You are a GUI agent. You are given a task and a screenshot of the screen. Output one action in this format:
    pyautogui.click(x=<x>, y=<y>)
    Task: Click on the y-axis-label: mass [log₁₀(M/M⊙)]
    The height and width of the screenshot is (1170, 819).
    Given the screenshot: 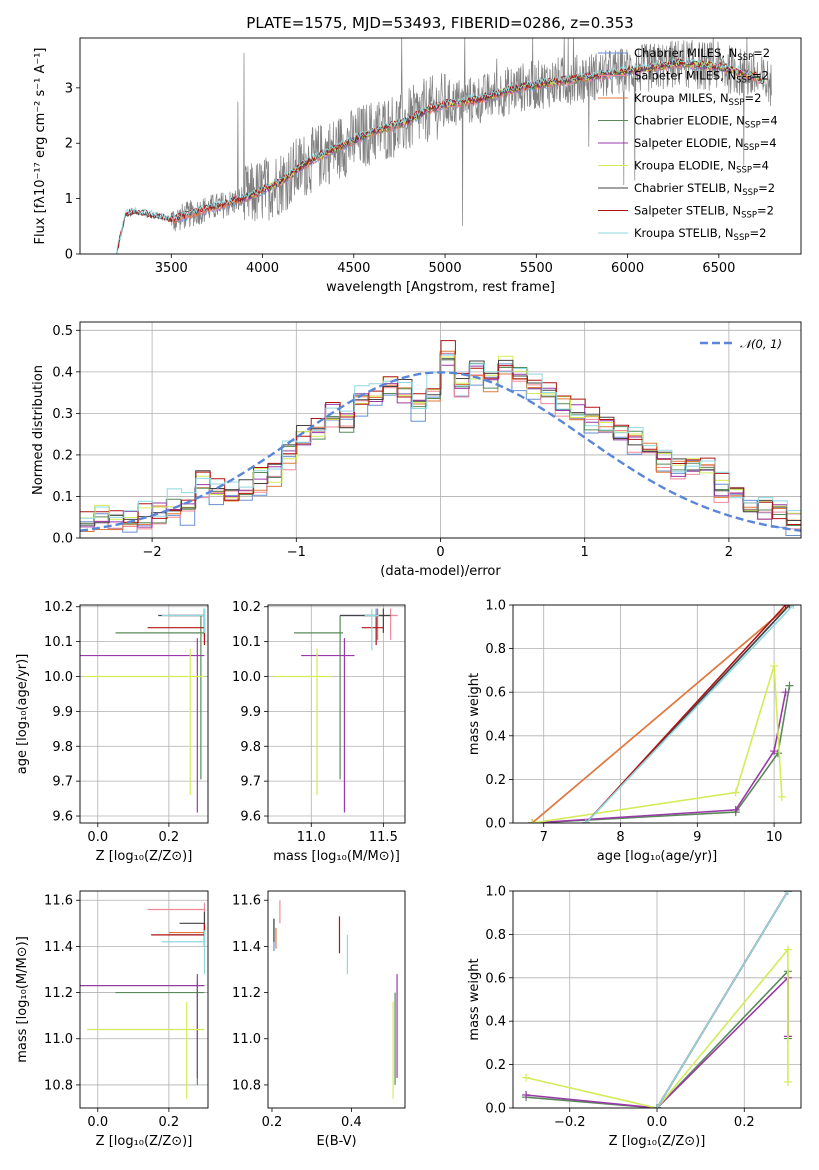 What is the action you would take?
    pyautogui.click(x=22, y=999)
    